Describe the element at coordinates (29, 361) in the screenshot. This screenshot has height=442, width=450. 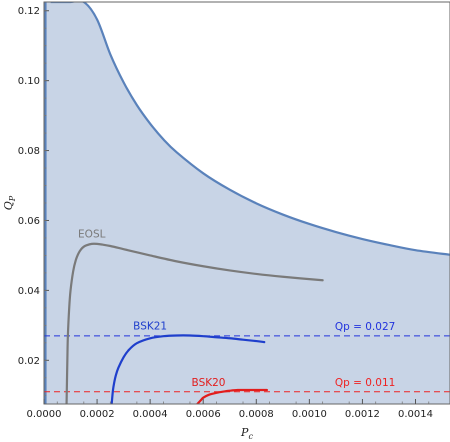
I see `y-tick-label: 0.02` at that location.